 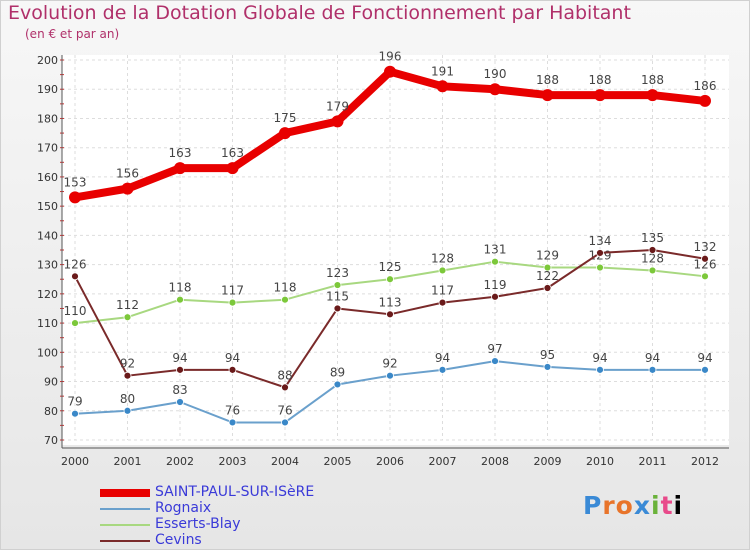 What do you see at coordinates (47, 294) in the screenshot?
I see `y-tick-label: 120` at bounding box center [47, 294].